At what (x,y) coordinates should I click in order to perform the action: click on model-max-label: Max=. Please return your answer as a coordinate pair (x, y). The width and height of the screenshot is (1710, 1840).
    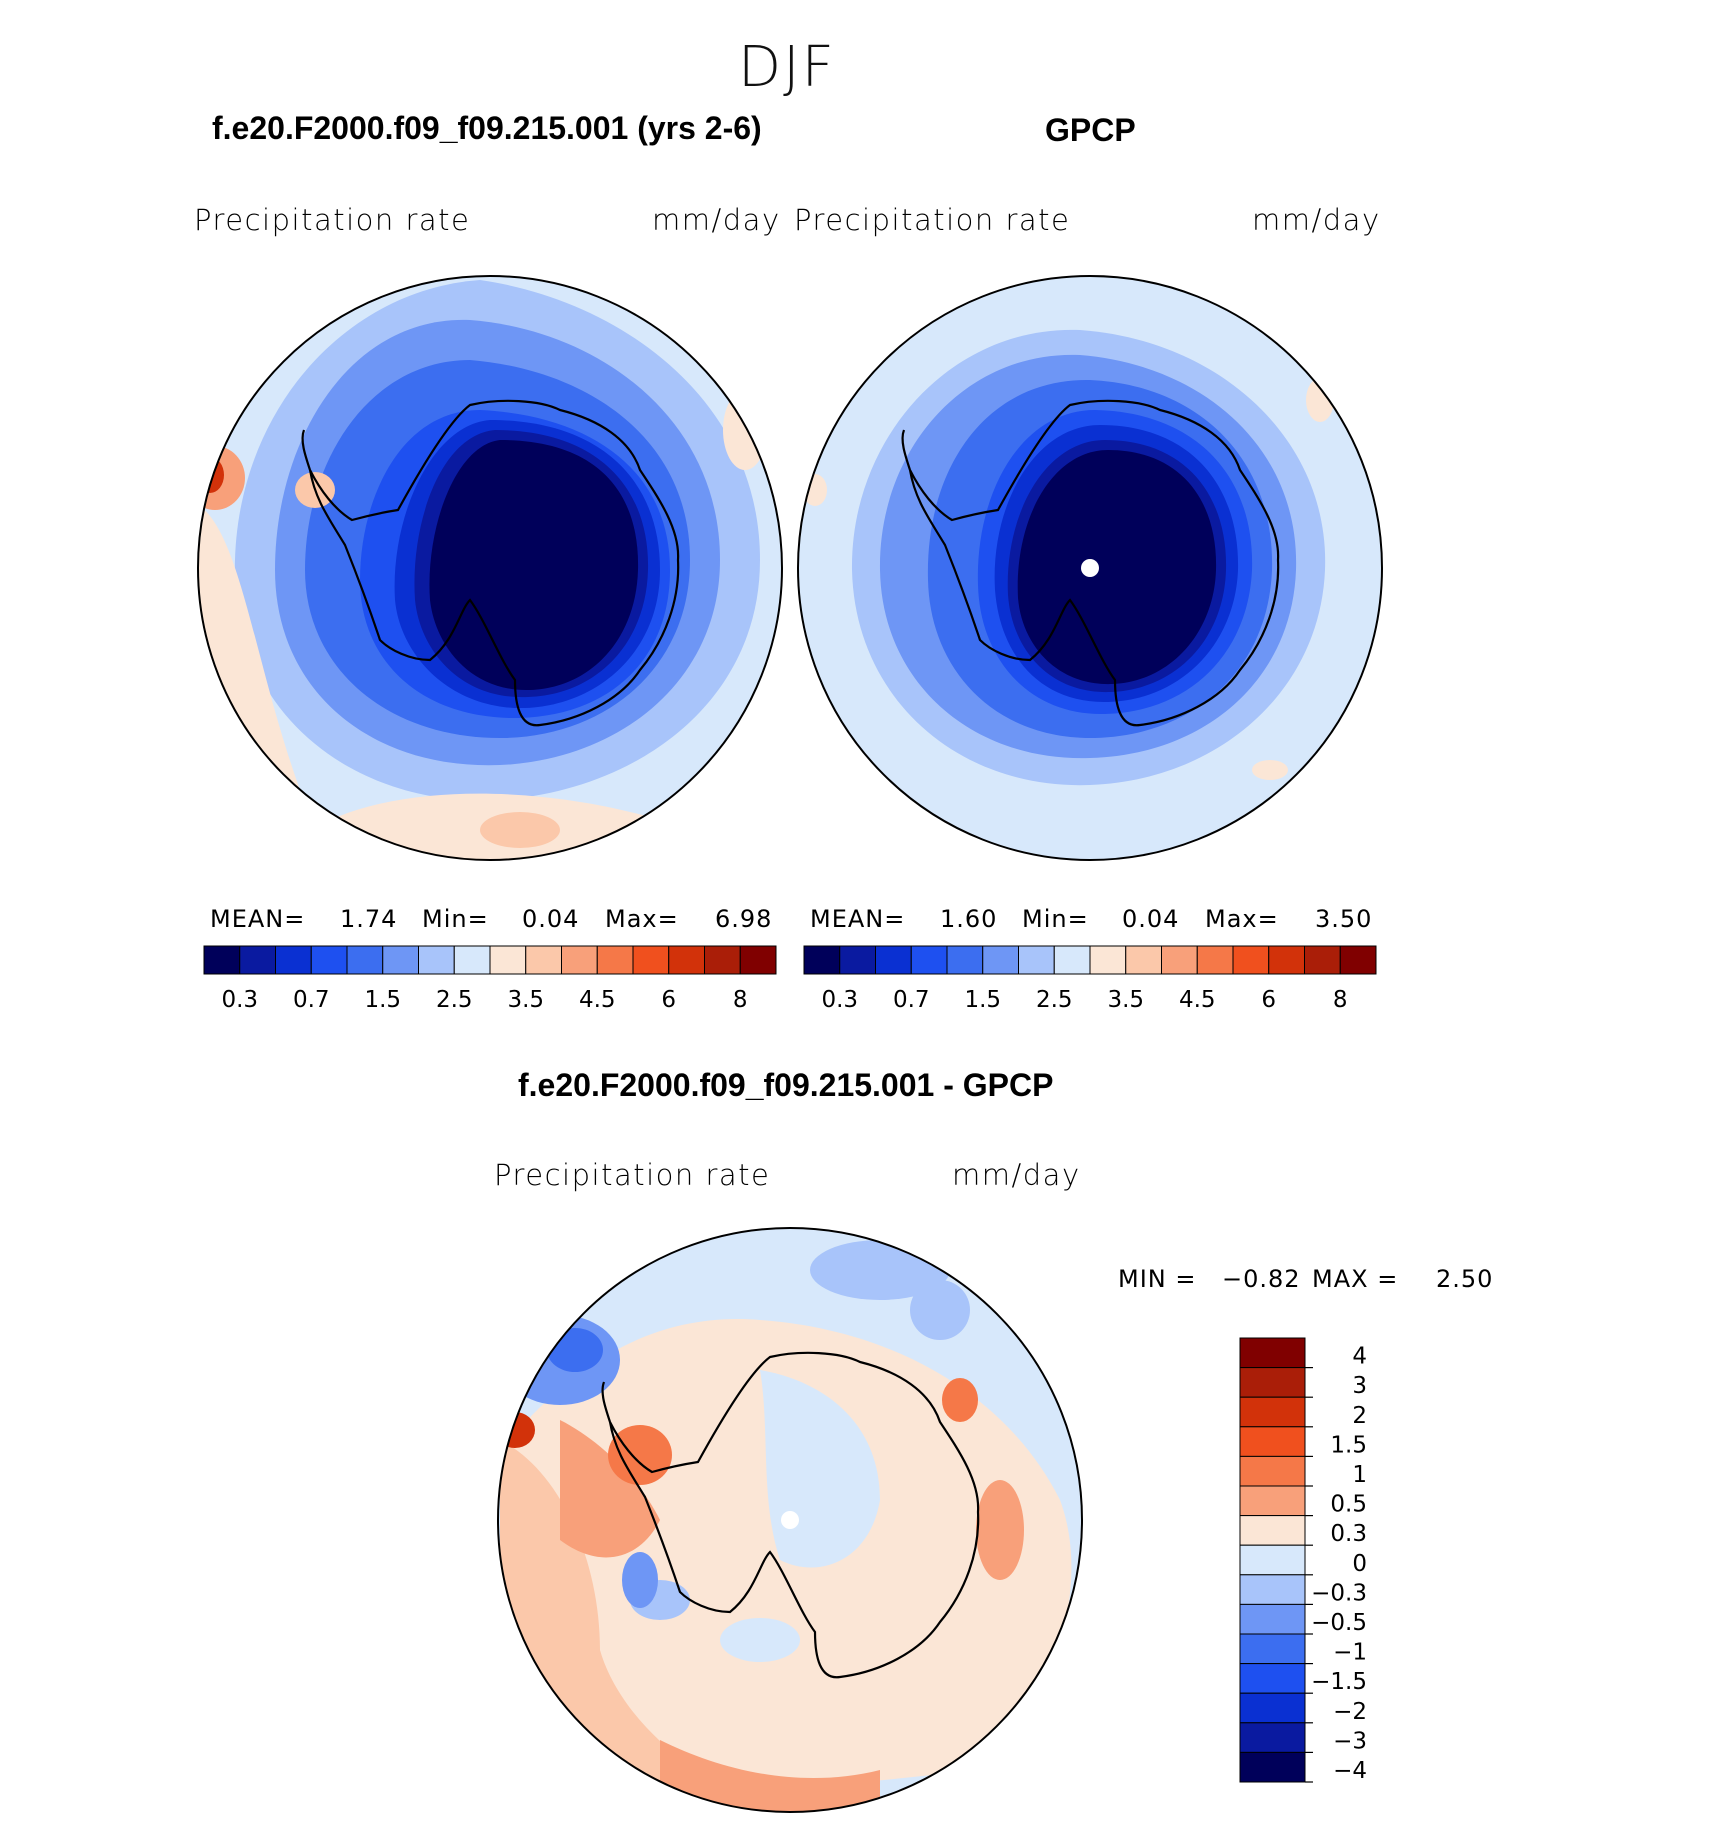
    Looking at the image, I should click on (642, 919).